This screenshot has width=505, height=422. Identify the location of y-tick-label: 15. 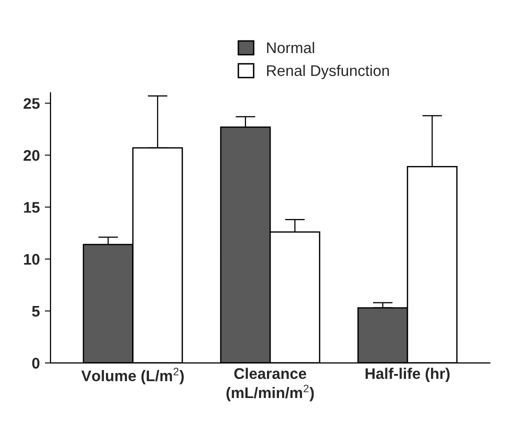
(32, 207).